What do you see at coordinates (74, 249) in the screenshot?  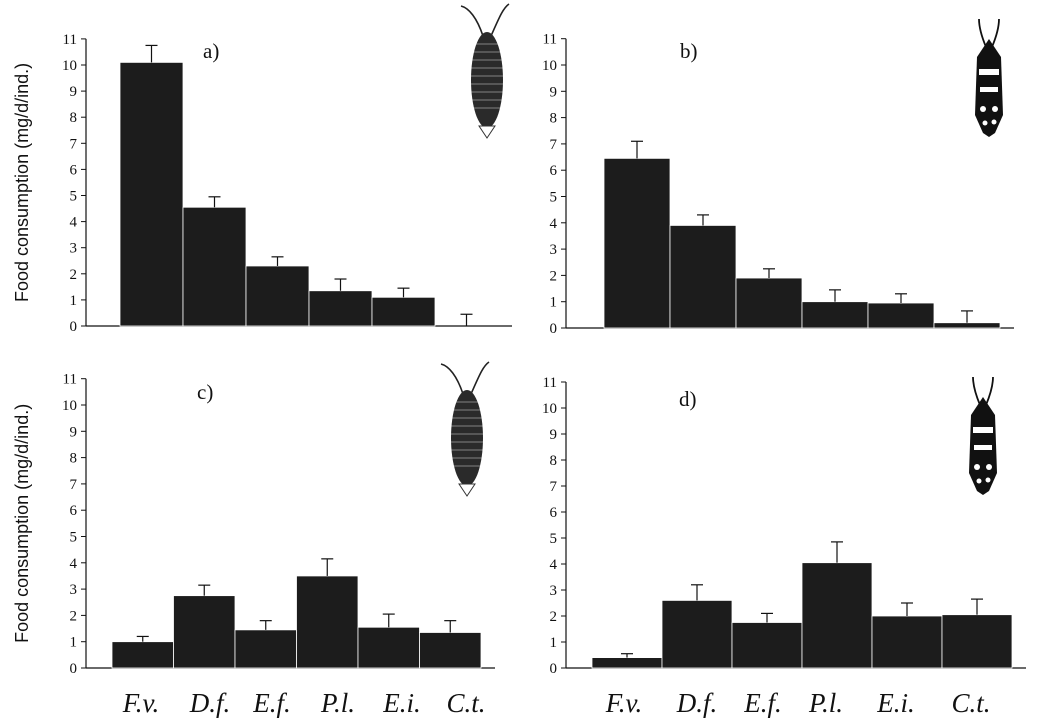 I see `y-tick-label: 3` at bounding box center [74, 249].